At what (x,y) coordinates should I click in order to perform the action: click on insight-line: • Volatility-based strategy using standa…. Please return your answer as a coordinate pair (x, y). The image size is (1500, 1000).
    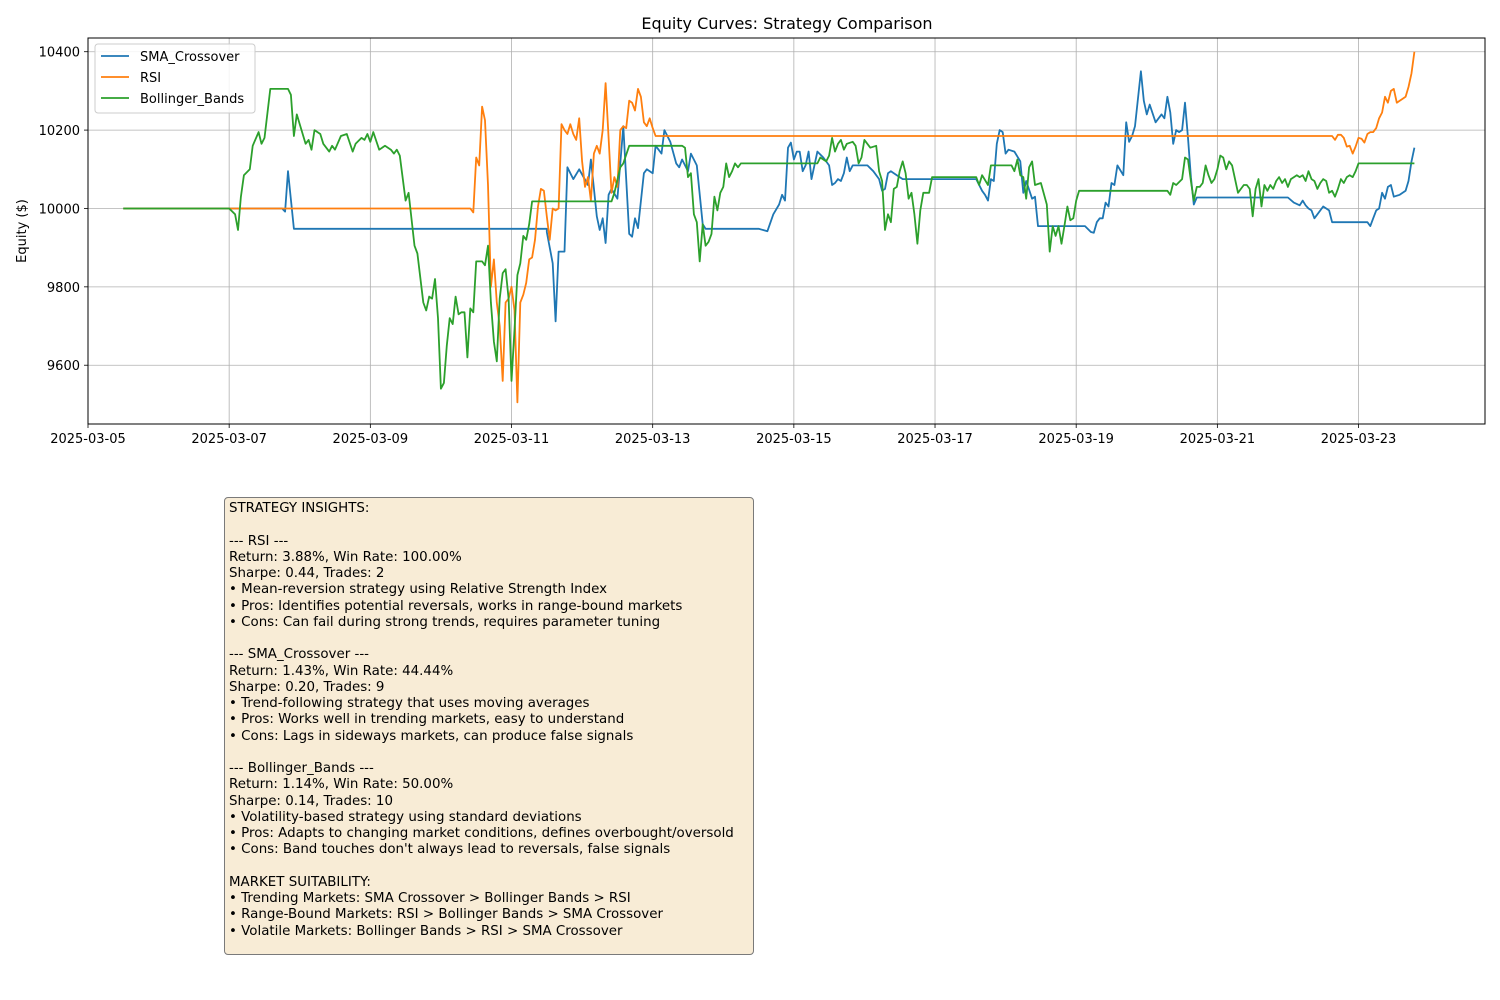
    Looking at the image, I should click on (405, 817).